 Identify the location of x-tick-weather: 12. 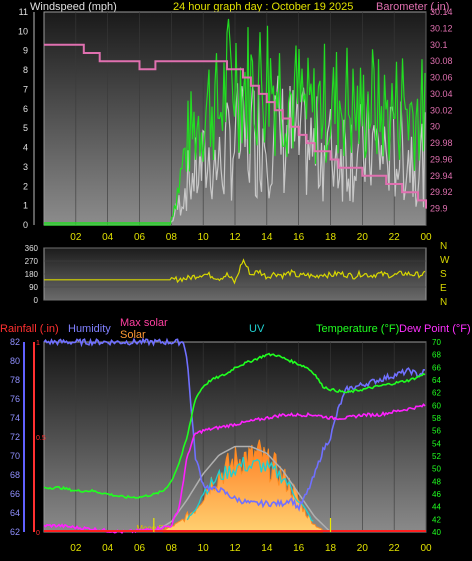
(235, 548).